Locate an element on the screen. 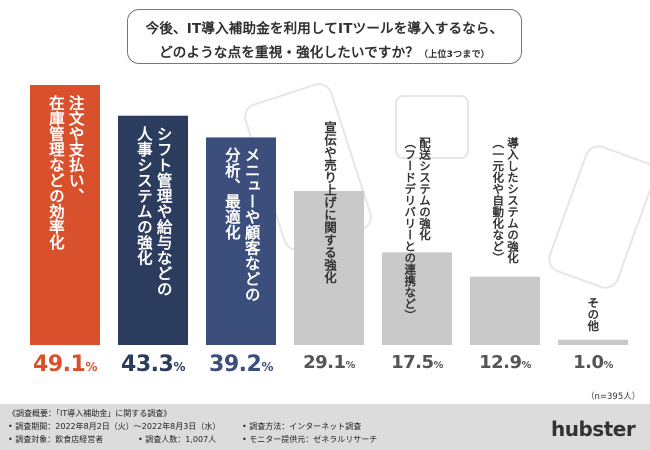 The height and width of the screenshot is (450, 650). question-title-line2: どのような点を重視・強化したいですか？（上位3つまで） is located at coordinates (324, 51).